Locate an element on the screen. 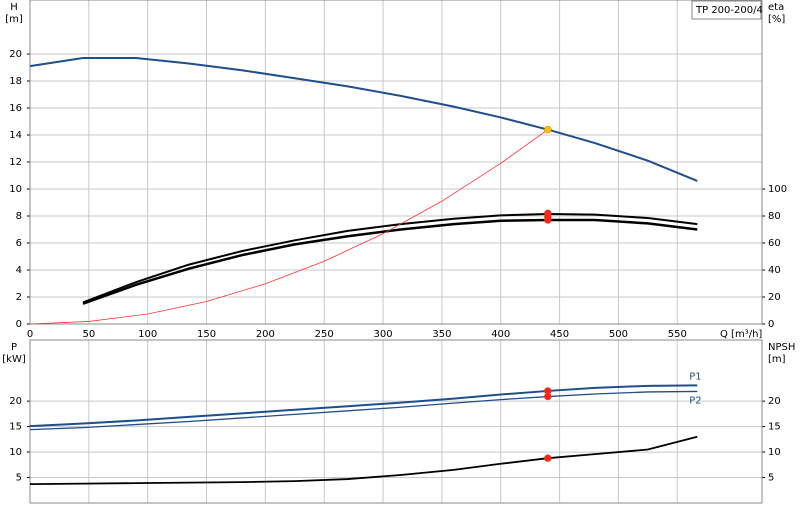 Image resolution: width=800 pixels, height=520 pixels. y-axis-label: [m] is located at coordinates (14, 19).